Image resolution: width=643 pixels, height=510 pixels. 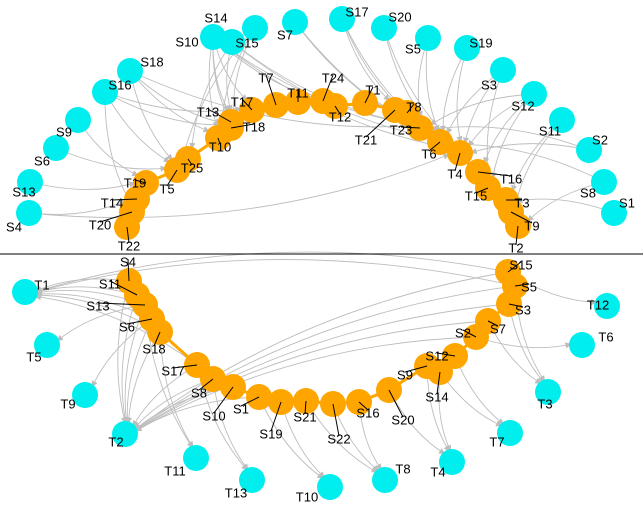 I want to click on node-top-outer-S8, so click(x=604, y=182).